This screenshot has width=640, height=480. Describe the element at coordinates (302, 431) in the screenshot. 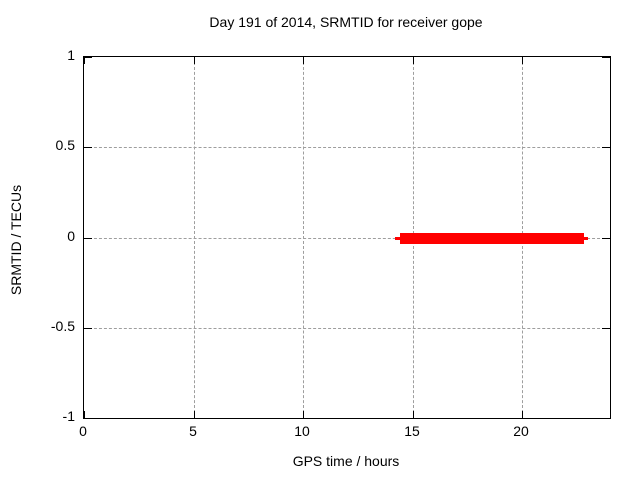

I see `x-tick-label: 10` at that location.